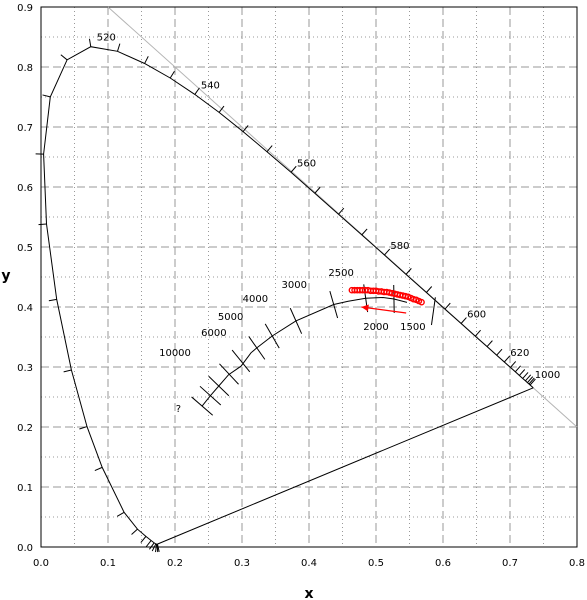  I want to click on red-data-series, so click(386, 296).